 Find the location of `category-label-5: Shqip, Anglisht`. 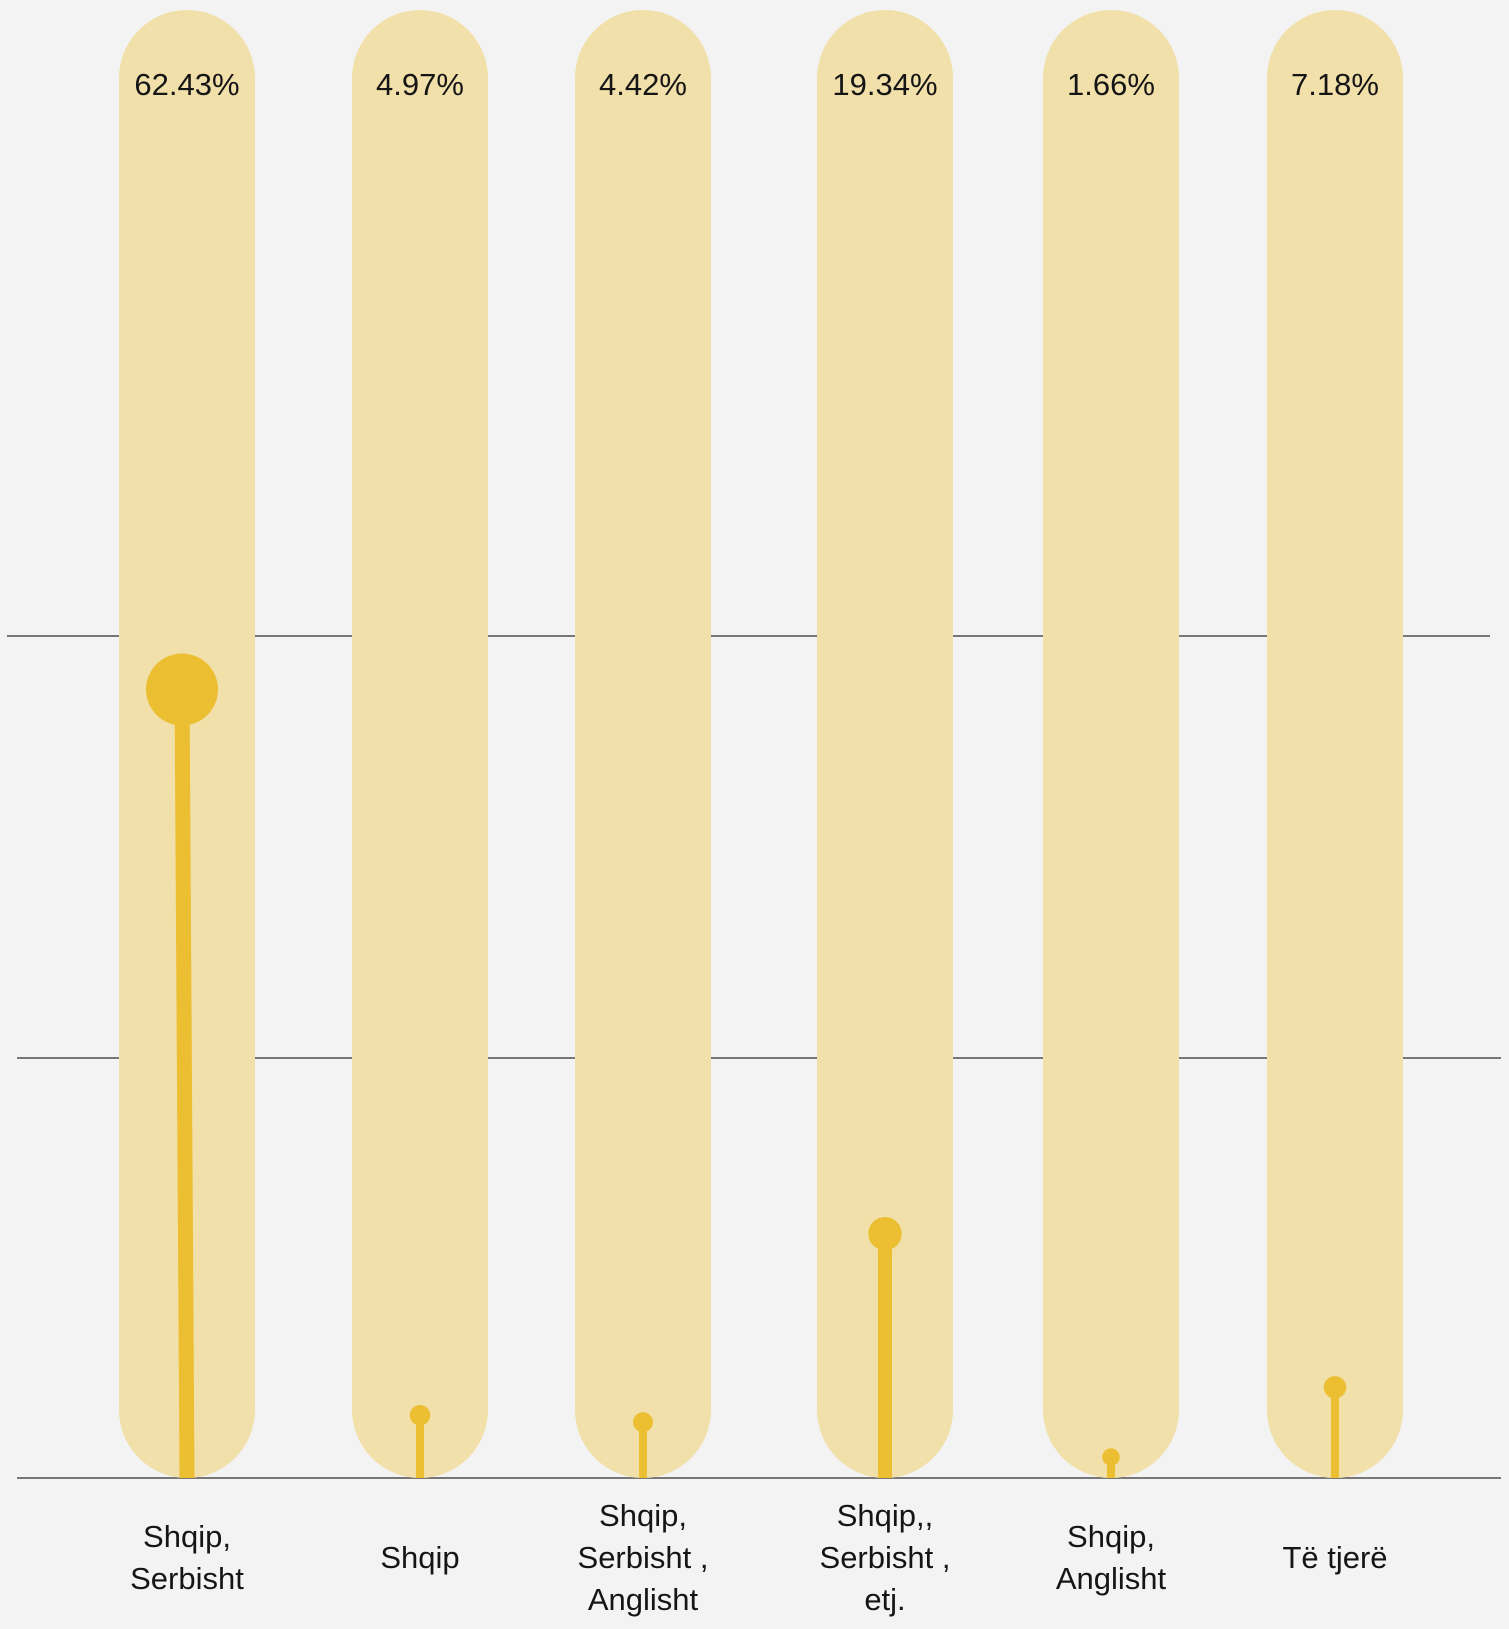

category-label-5: Shqip, Anglisht is located at coordinates (1111, 1557).